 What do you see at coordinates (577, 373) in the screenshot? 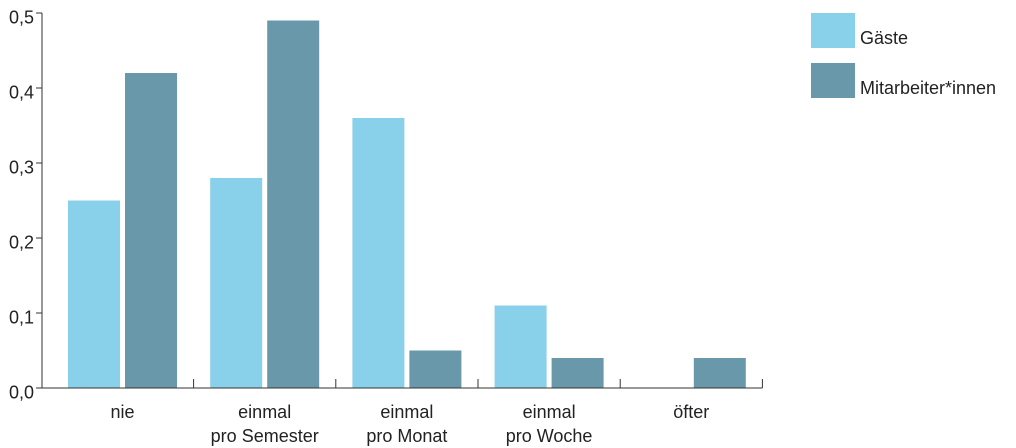
I see `mitarbeiter-innen-bar-einmal-pro-woche` at bounding box center [577, 373].